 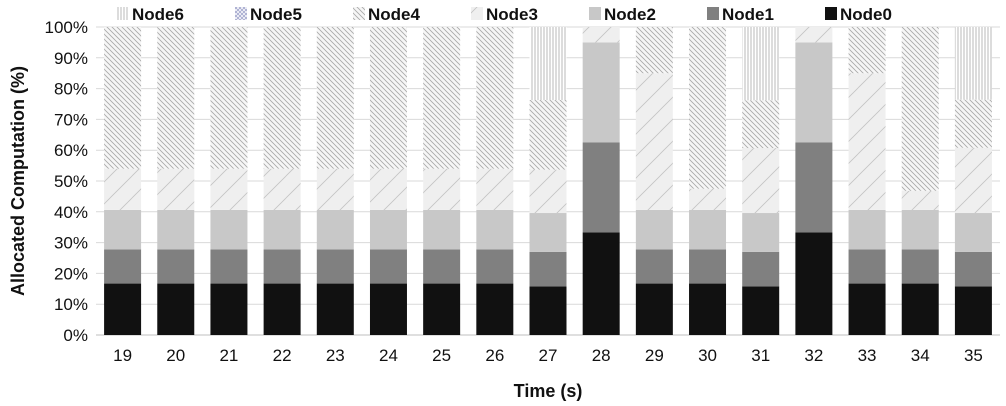 What do you see at coordinates (229, 309) in the screenshot?
I see `bar-segment-node0-t21` at bounding box center [229, 309].